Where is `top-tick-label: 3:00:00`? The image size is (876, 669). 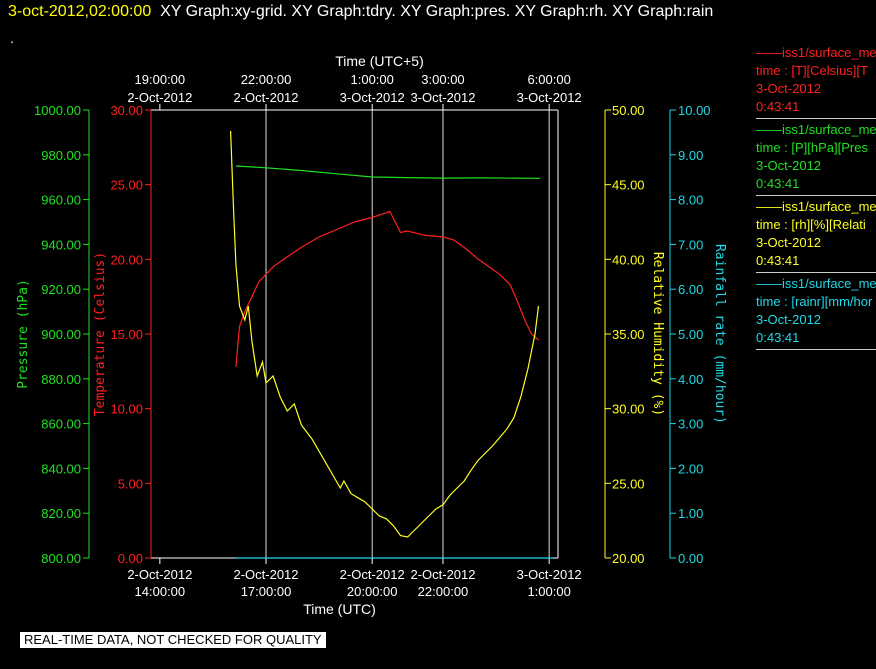
top-tick-label: 3:00:00 is located at coordinates (442, 79).